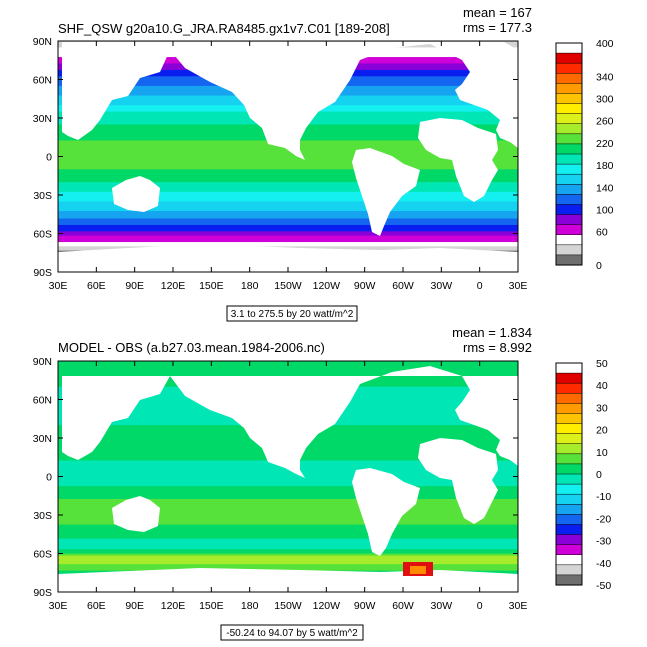  I want to click on x-tick-label: 60E, so click(96, 286).